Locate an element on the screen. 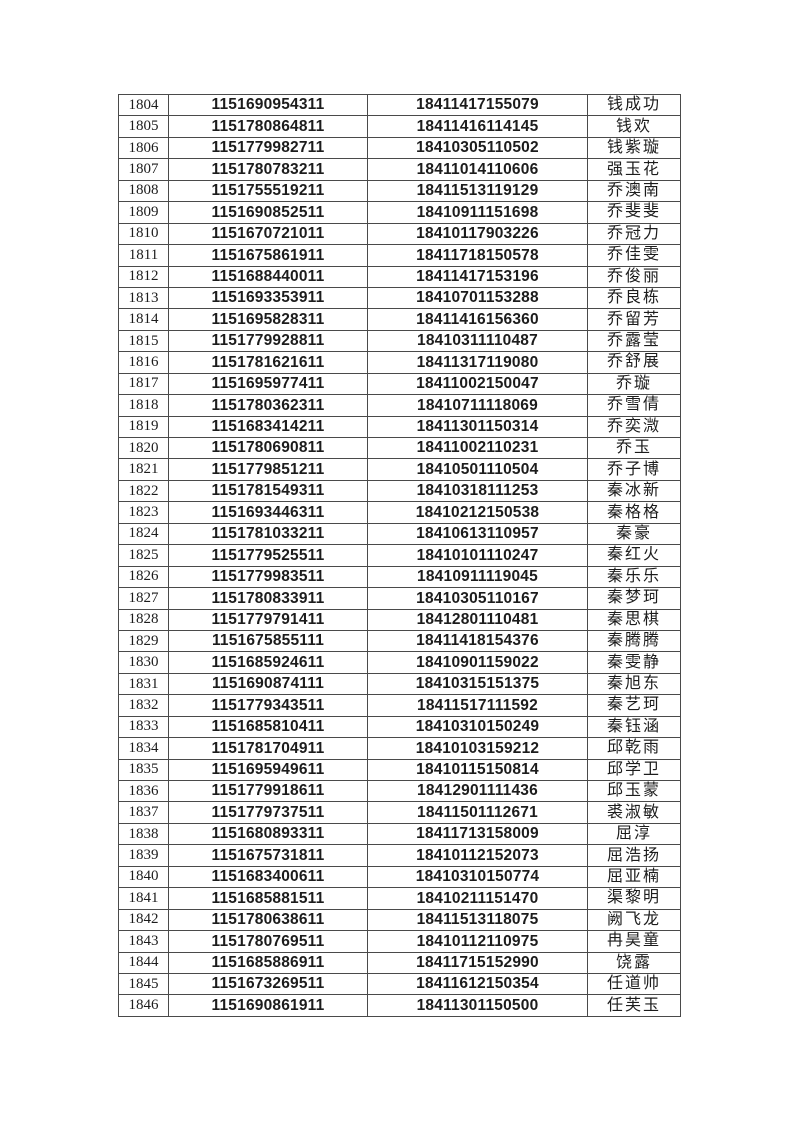 The image size is (793, 1122). cell-row-number: 1843 is located at coordinates (143, 941).